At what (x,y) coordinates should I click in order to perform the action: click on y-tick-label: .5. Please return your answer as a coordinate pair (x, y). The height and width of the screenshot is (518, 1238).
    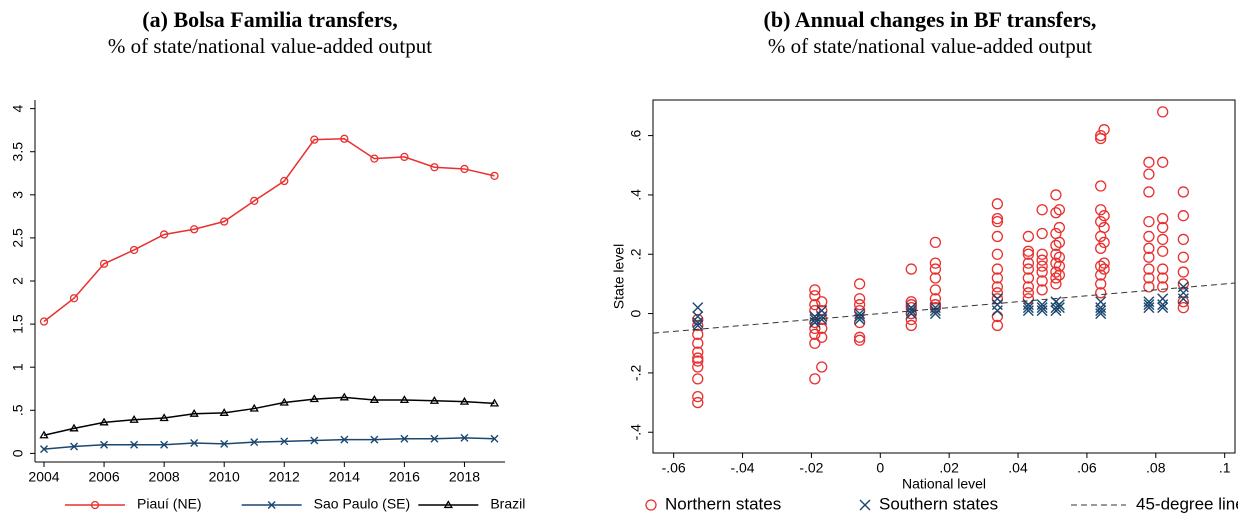
    Looking at the image, I should click on (18, 410).